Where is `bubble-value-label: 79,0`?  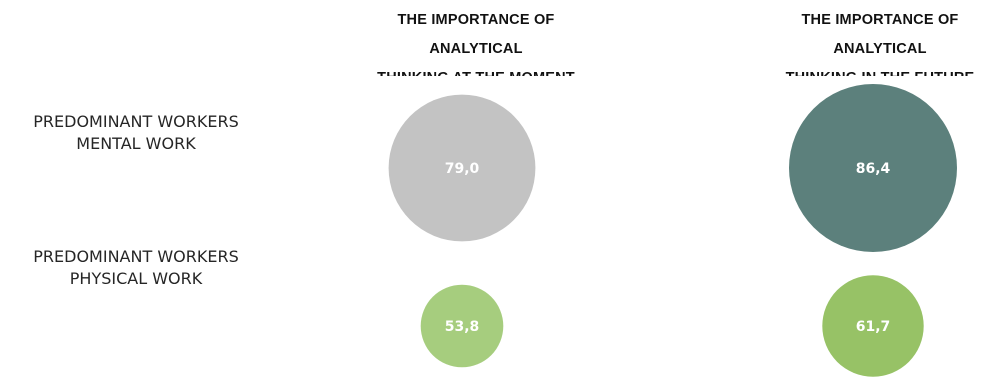 bubble-value-label: 79,0 is located at coordinates (462, 169).